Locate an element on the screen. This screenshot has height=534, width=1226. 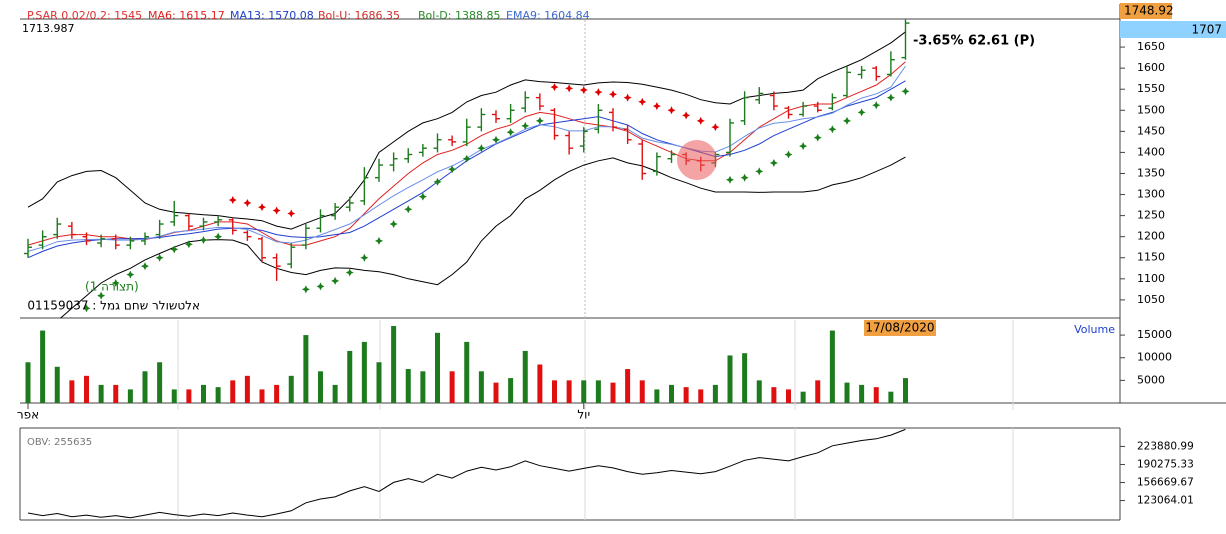
y-tick-label: 5000 is located at coordinates (1151, 379).